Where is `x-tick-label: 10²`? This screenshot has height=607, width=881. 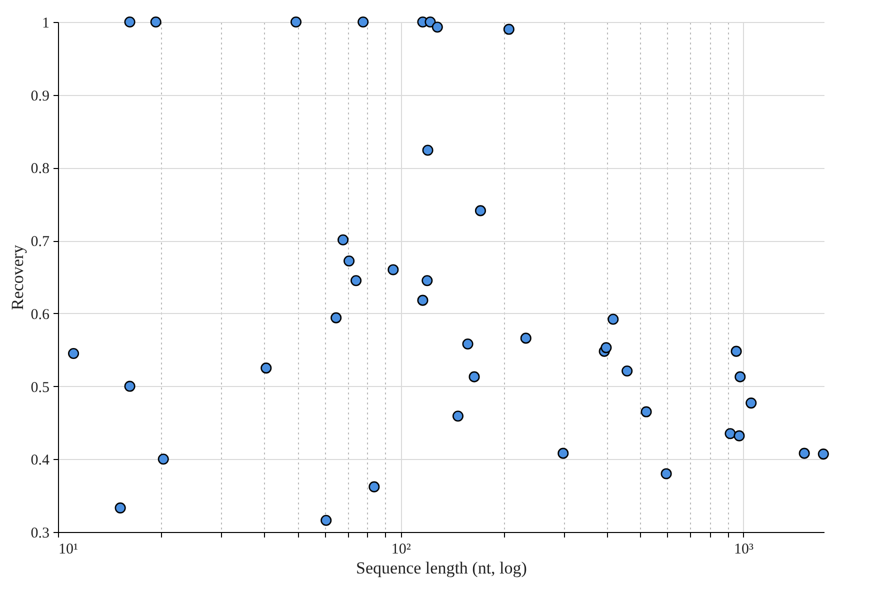
x-tick-label: 10² is located at coordinates (401, 550).